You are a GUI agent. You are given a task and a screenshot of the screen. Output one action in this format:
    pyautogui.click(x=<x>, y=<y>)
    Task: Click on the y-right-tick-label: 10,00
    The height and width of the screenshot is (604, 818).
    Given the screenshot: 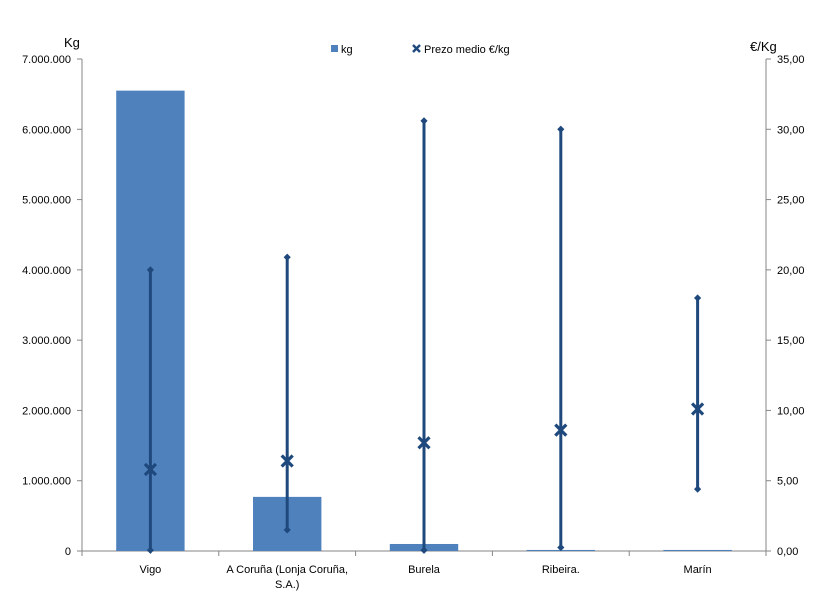 What is the action you would take?
    pyautogui.click(x=791, y=411)
    